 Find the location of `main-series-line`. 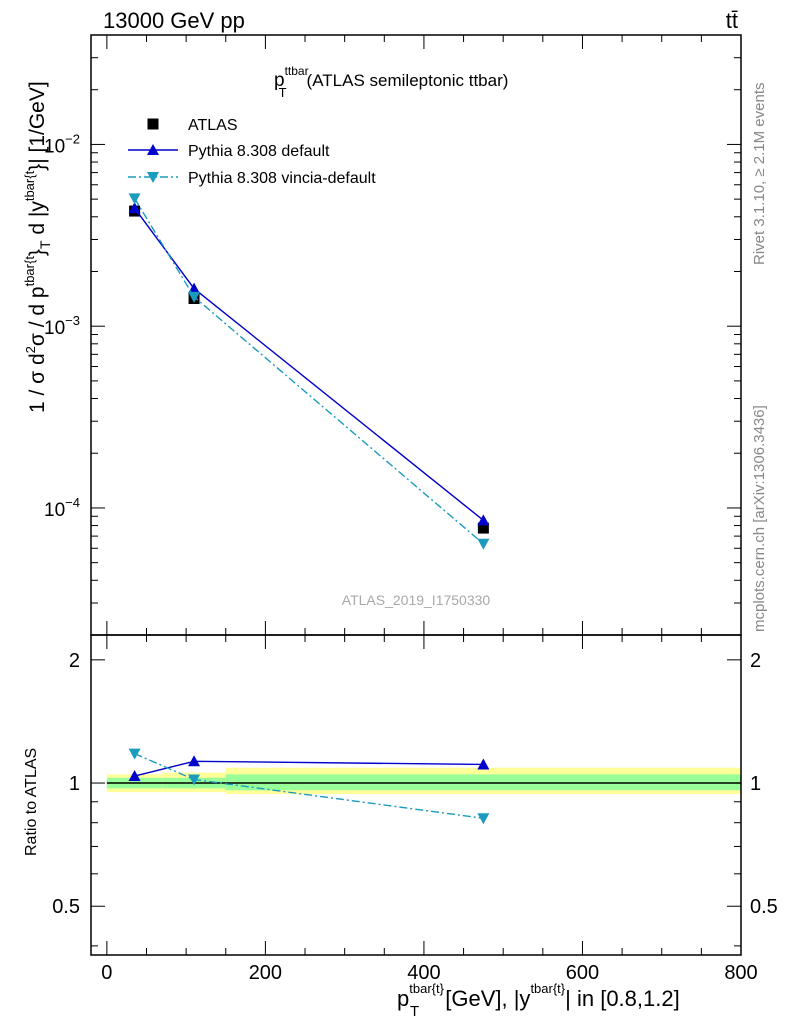

main-series-line is located at coordinates (309, 364).